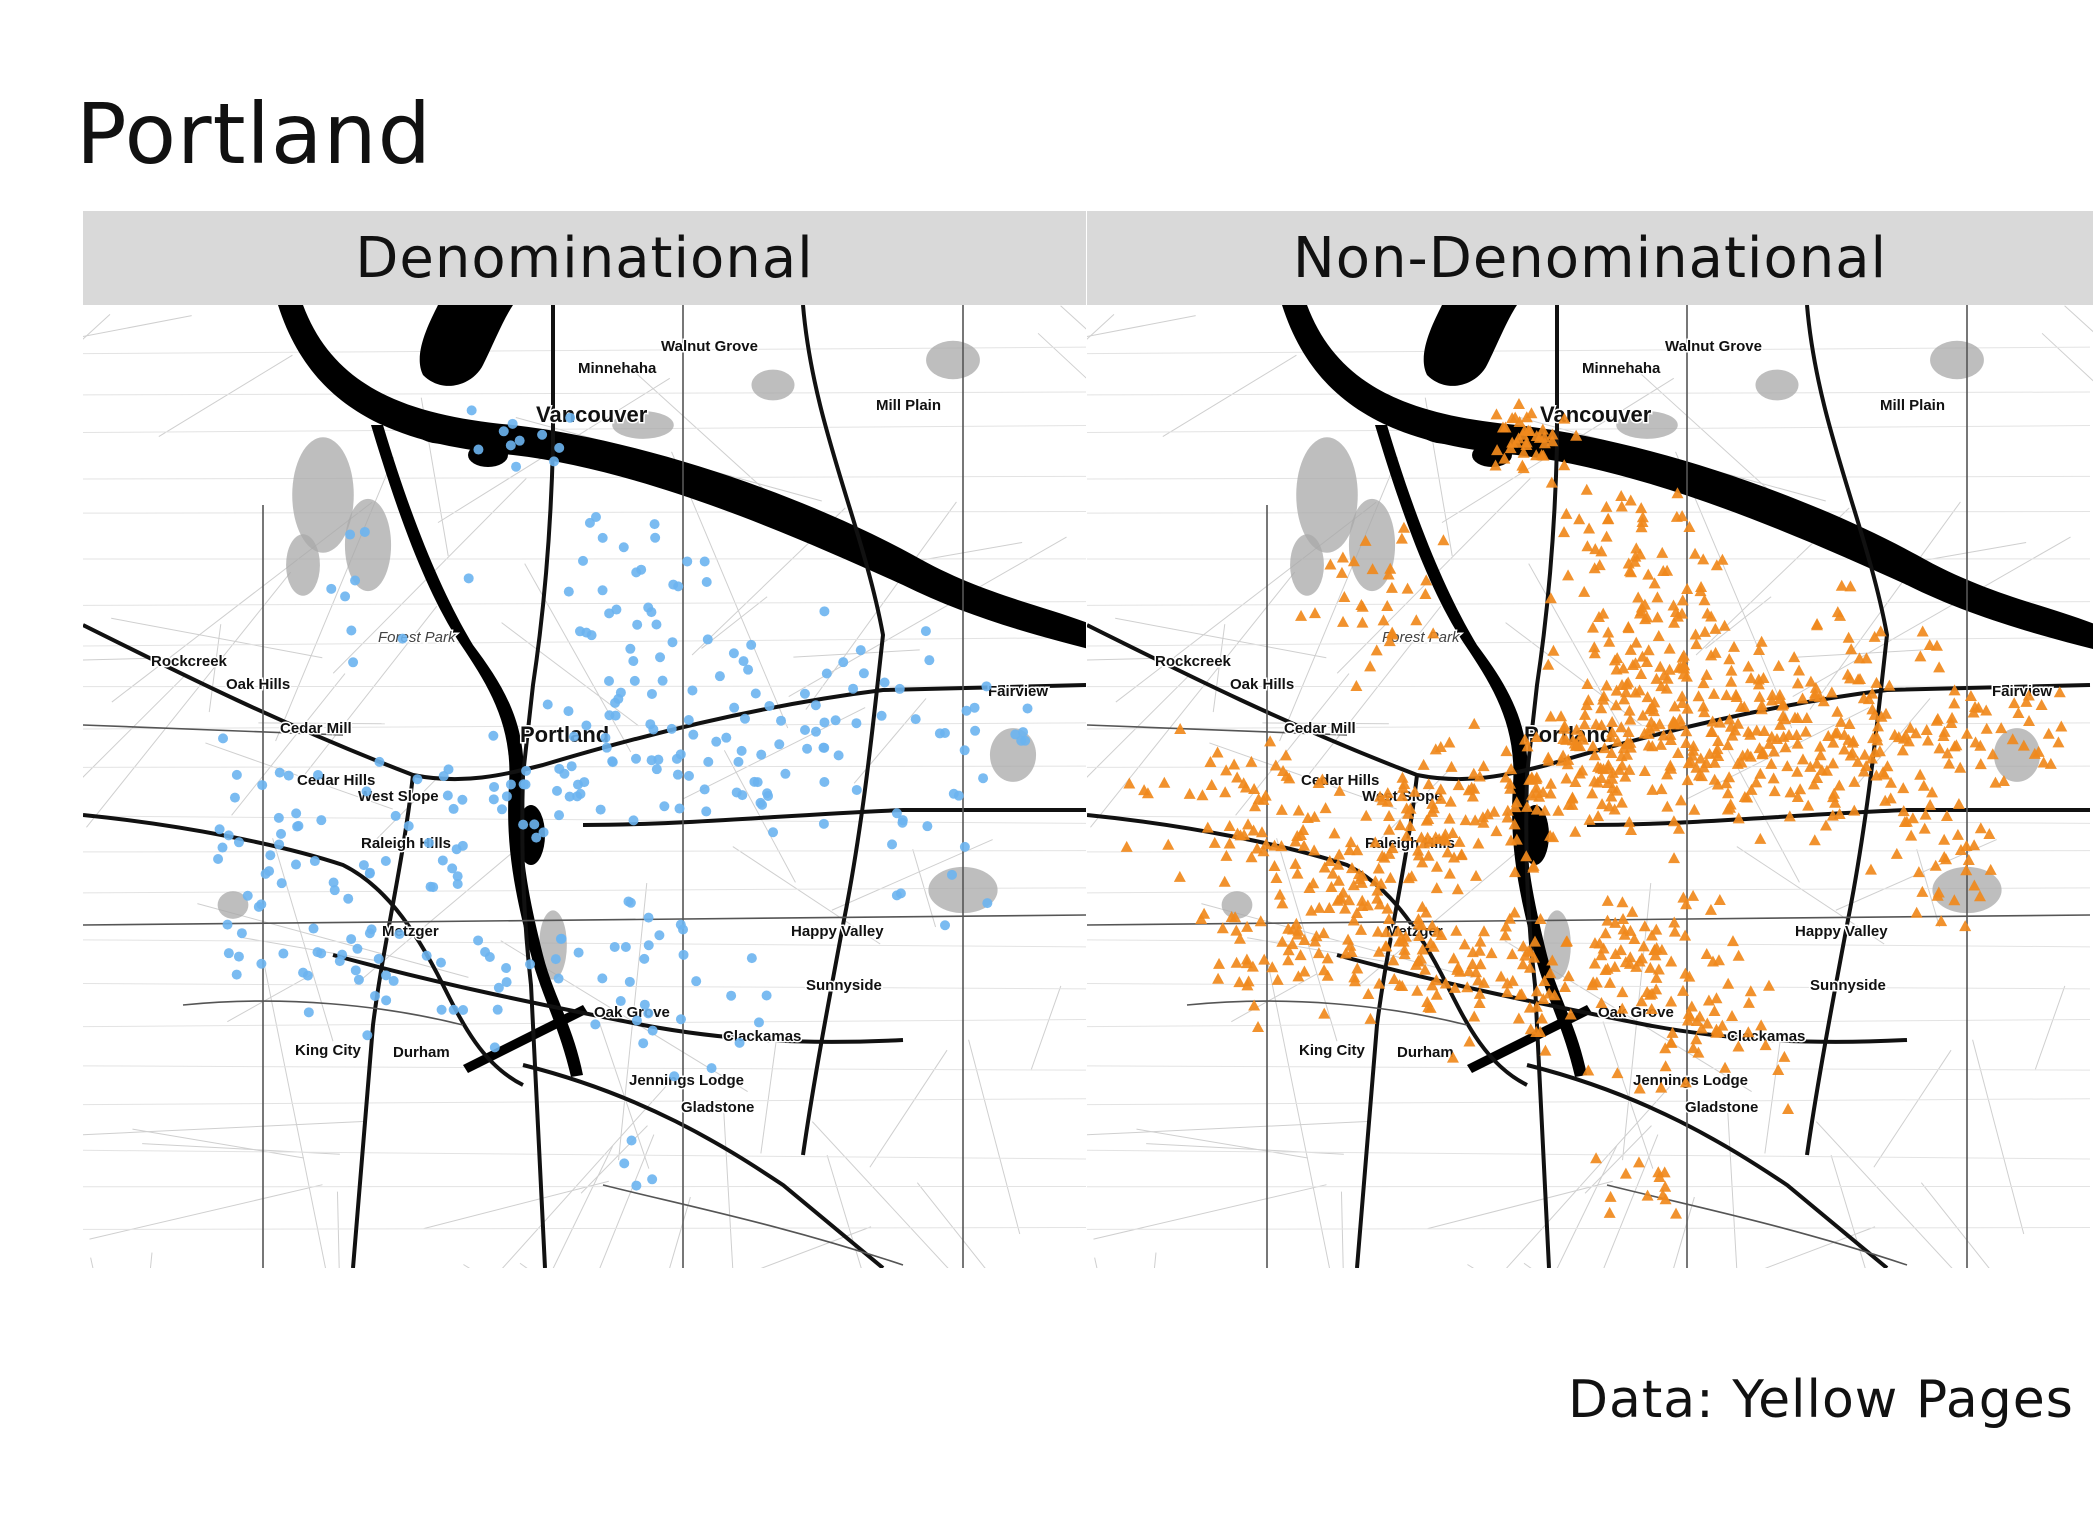 Image resolution: width=2093 pixels, height=1537 pixels. Describe the element at coordinates (1018, 691) in the screenshot. I see `place-label-fairview: Fairview` at that location.